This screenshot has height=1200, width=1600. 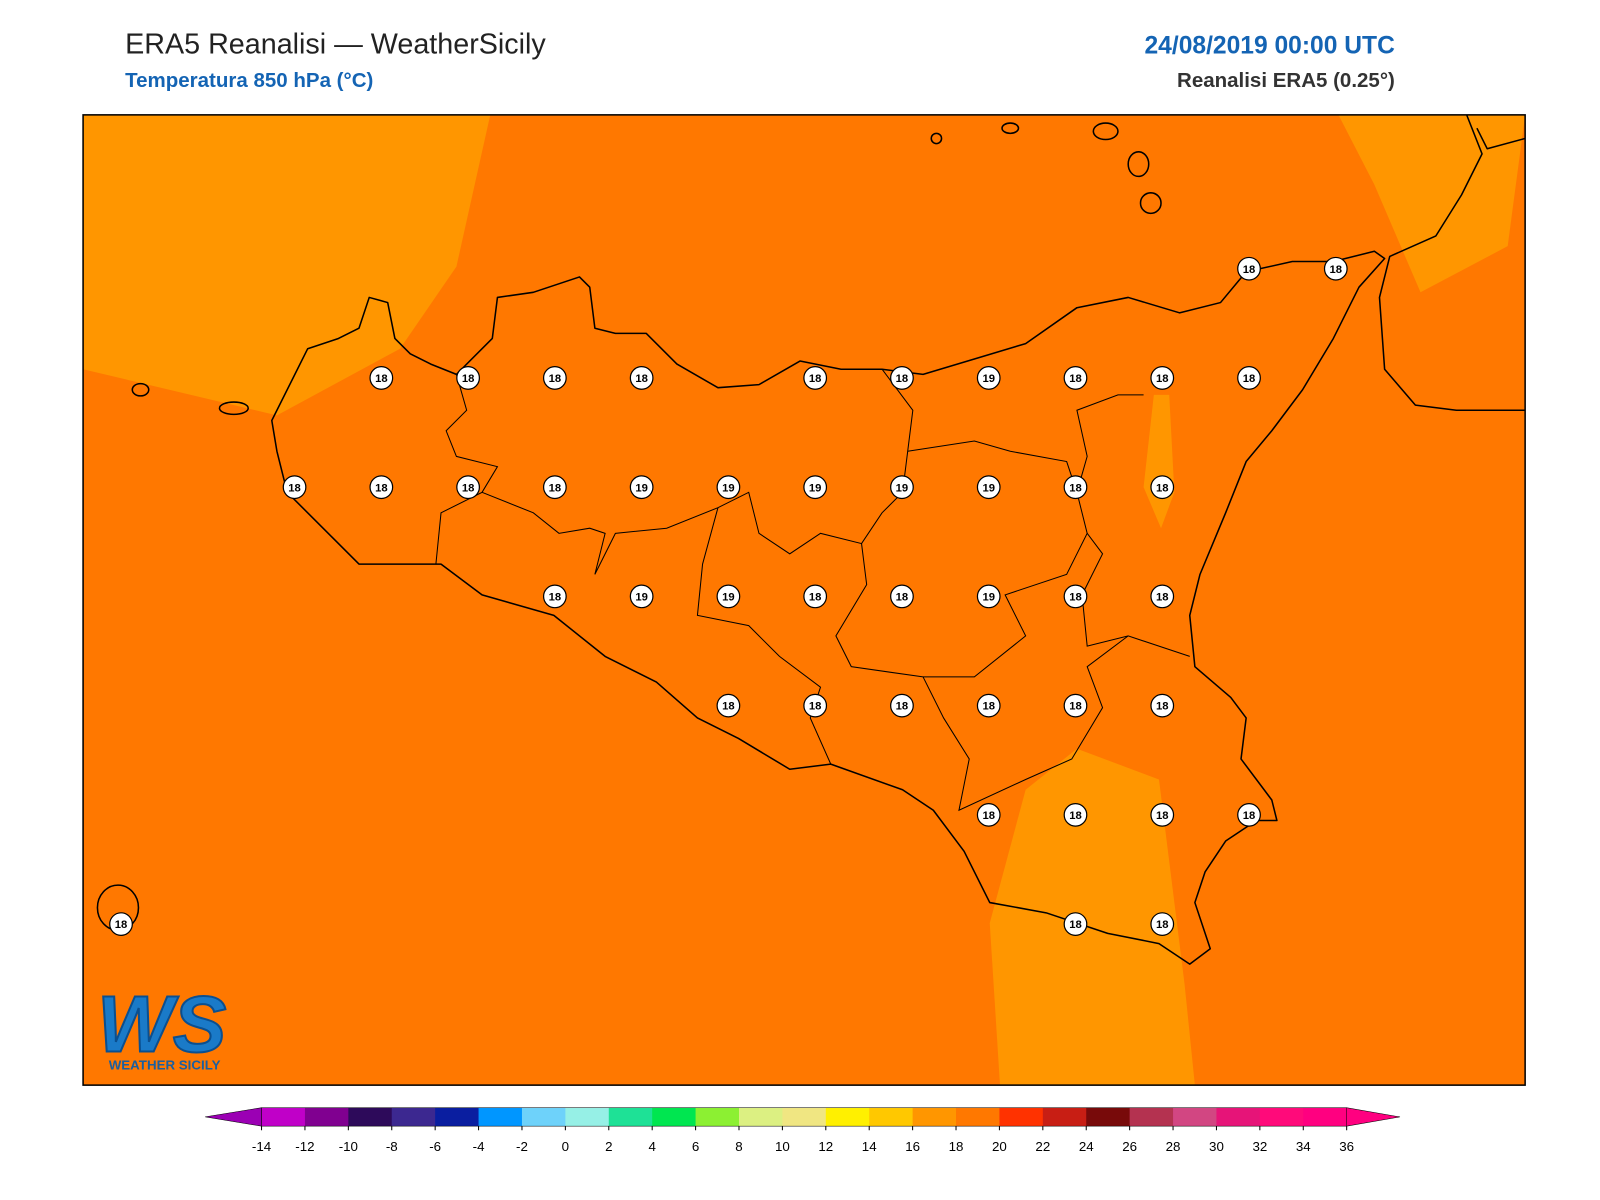 What do you see at coordinates (1346, 1146) in the screenshot?
I see `colorbar-tick-label: 36` at bounding box center [1346, 1146].